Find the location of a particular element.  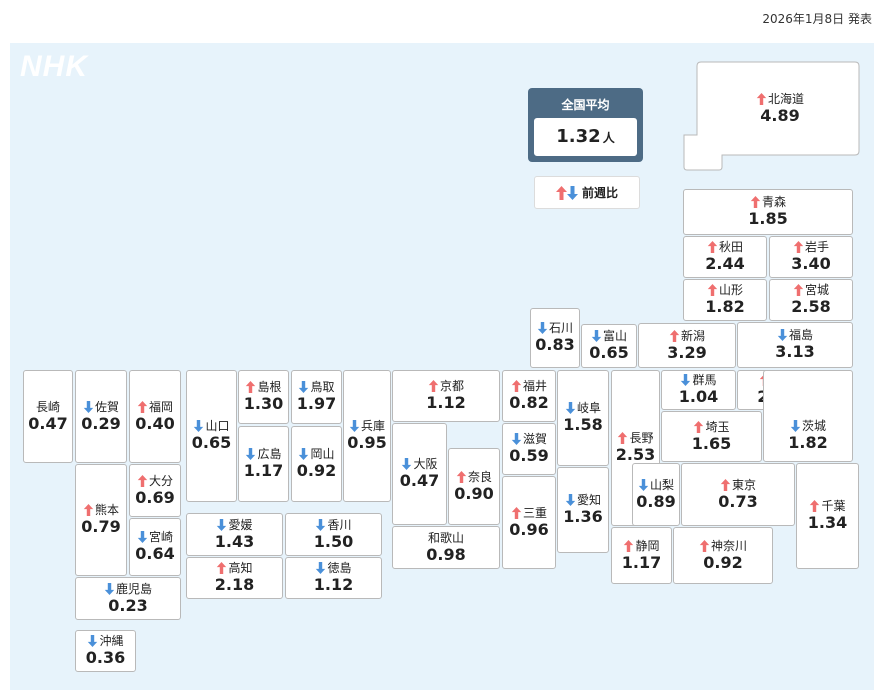

pref-name: 熊本 is located at coordinates (106, 510).